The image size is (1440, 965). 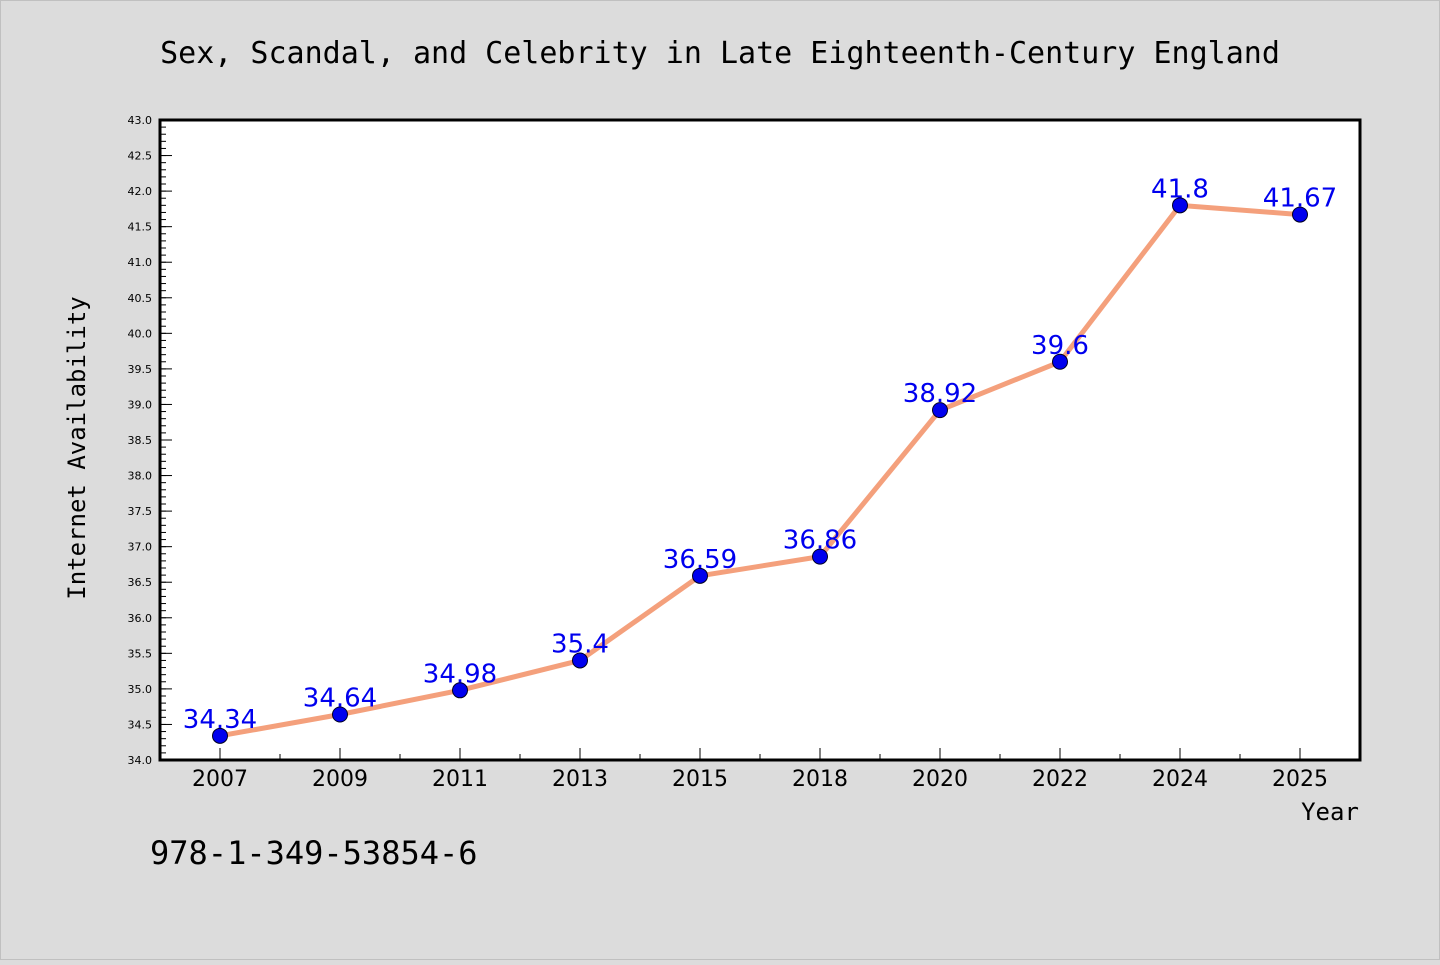 I want to click on data-label: 34.34, so click(x=220, y=720).